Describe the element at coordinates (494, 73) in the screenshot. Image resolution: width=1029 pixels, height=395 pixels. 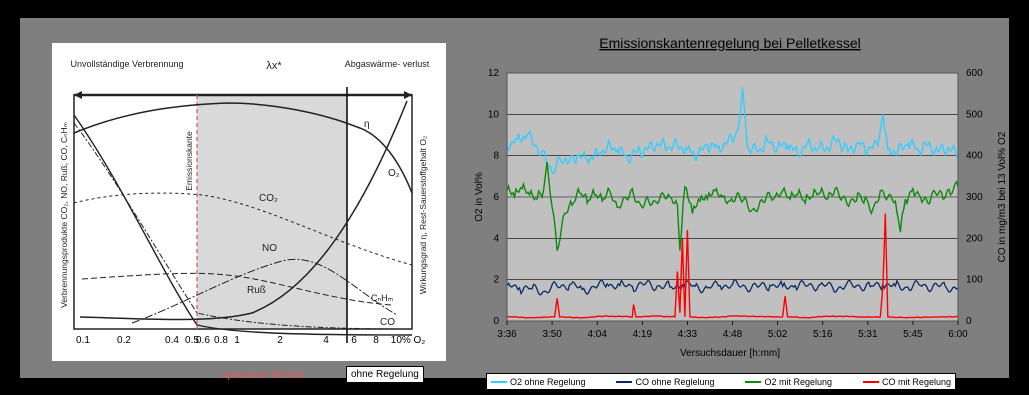
I see `y-tick-label: 12` at that location.